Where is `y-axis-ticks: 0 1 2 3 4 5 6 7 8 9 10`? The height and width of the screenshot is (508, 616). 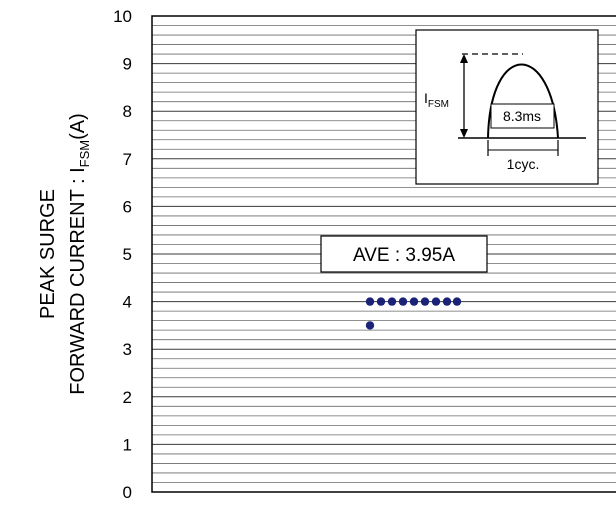 y-axis-ticks: 0 1 2 3 4 5 6 7 8 9 10 is located at coordinates (122, 254).